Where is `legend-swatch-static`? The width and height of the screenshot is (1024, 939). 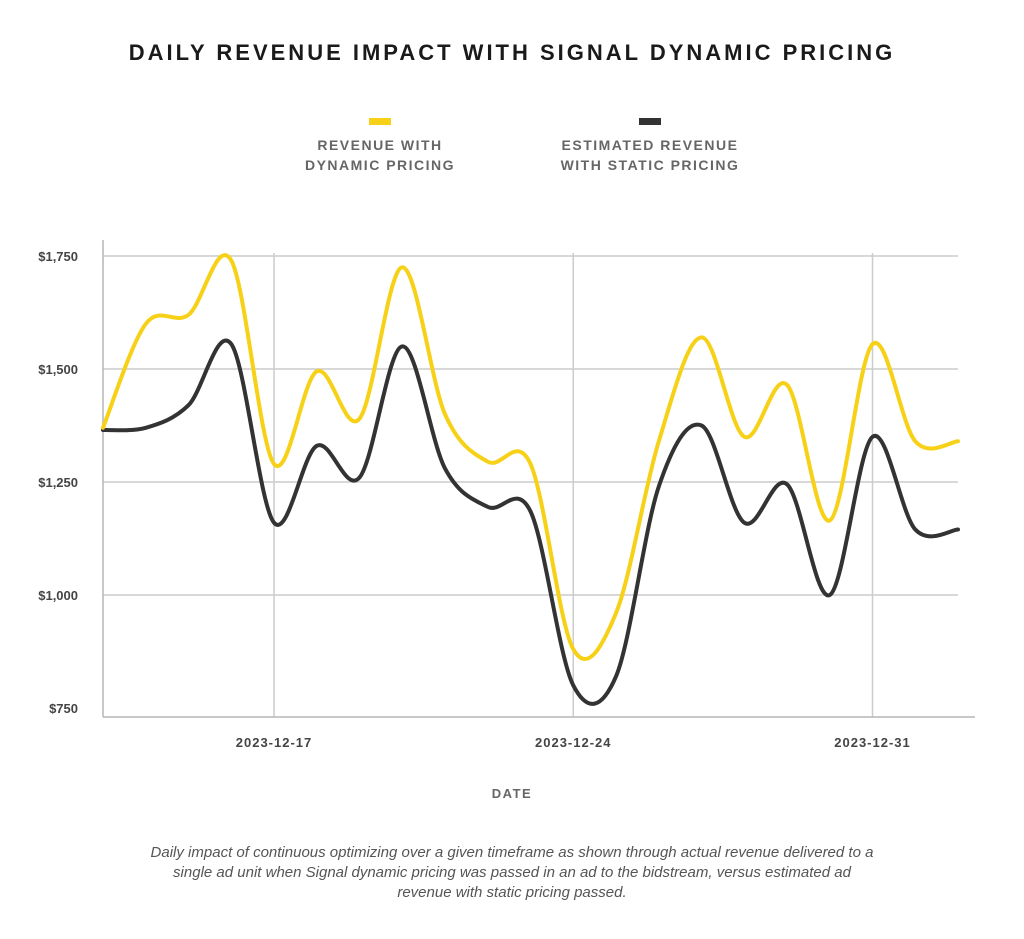 legend-swatch-static is located at coordinates (650, 121).